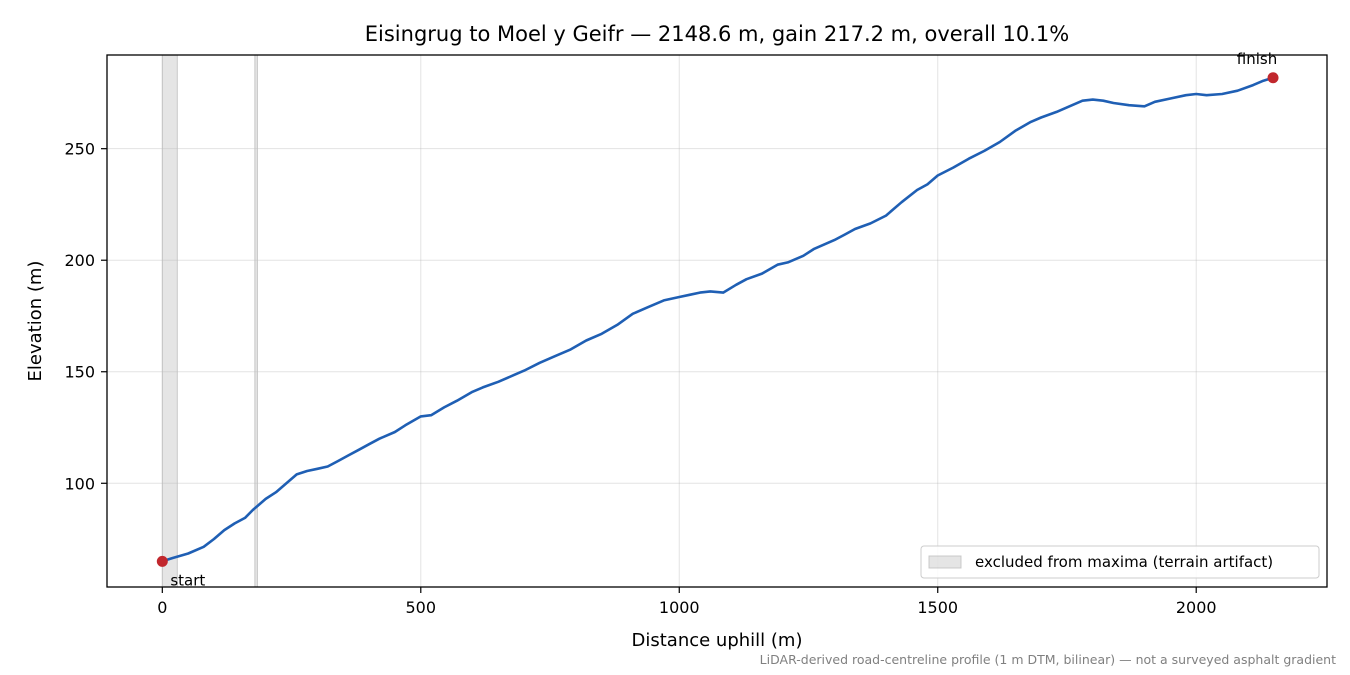  Describe the element at coordinates (79, 149) in the screenshot. I see `y-tick-label-3: 250` at that location.